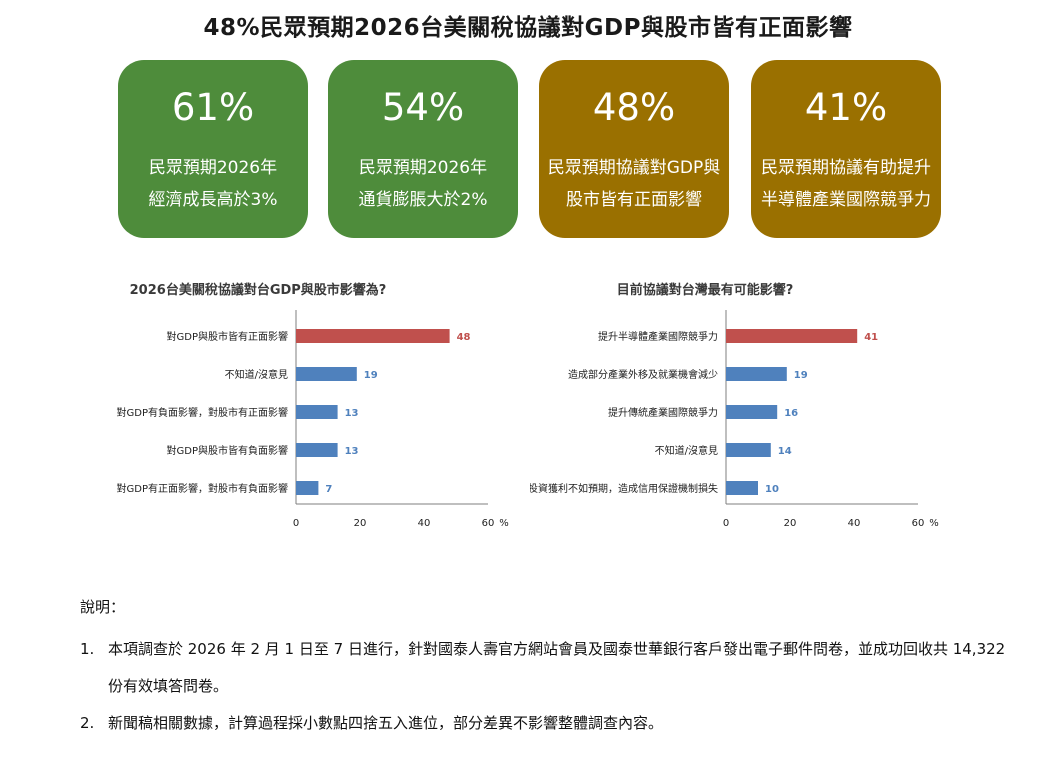  I want to click on stat-card-value: 48%, so click(634, 107).